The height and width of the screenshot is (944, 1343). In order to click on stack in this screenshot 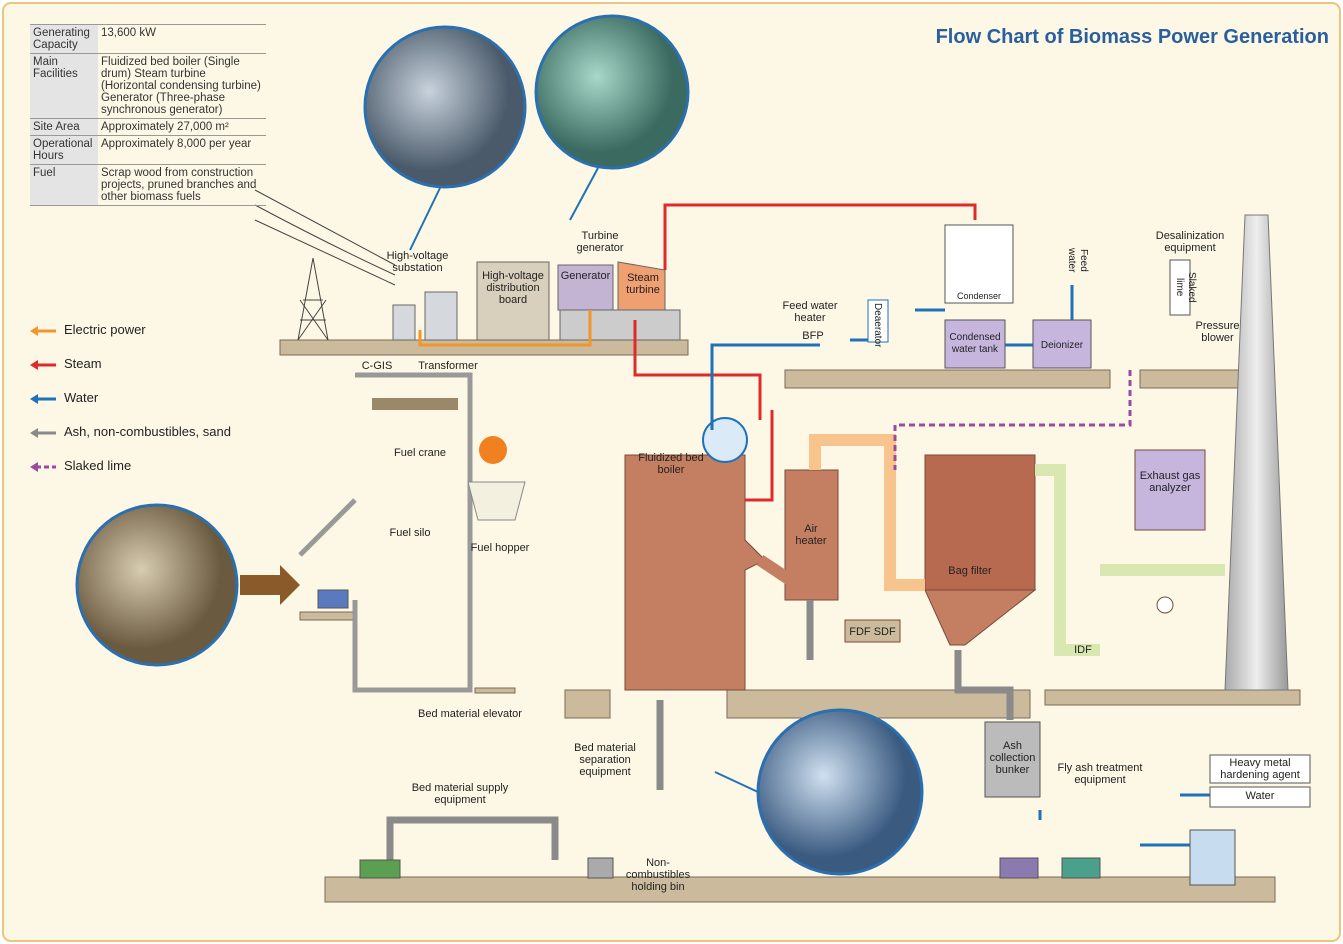, I will do `click(1256, 452)`.